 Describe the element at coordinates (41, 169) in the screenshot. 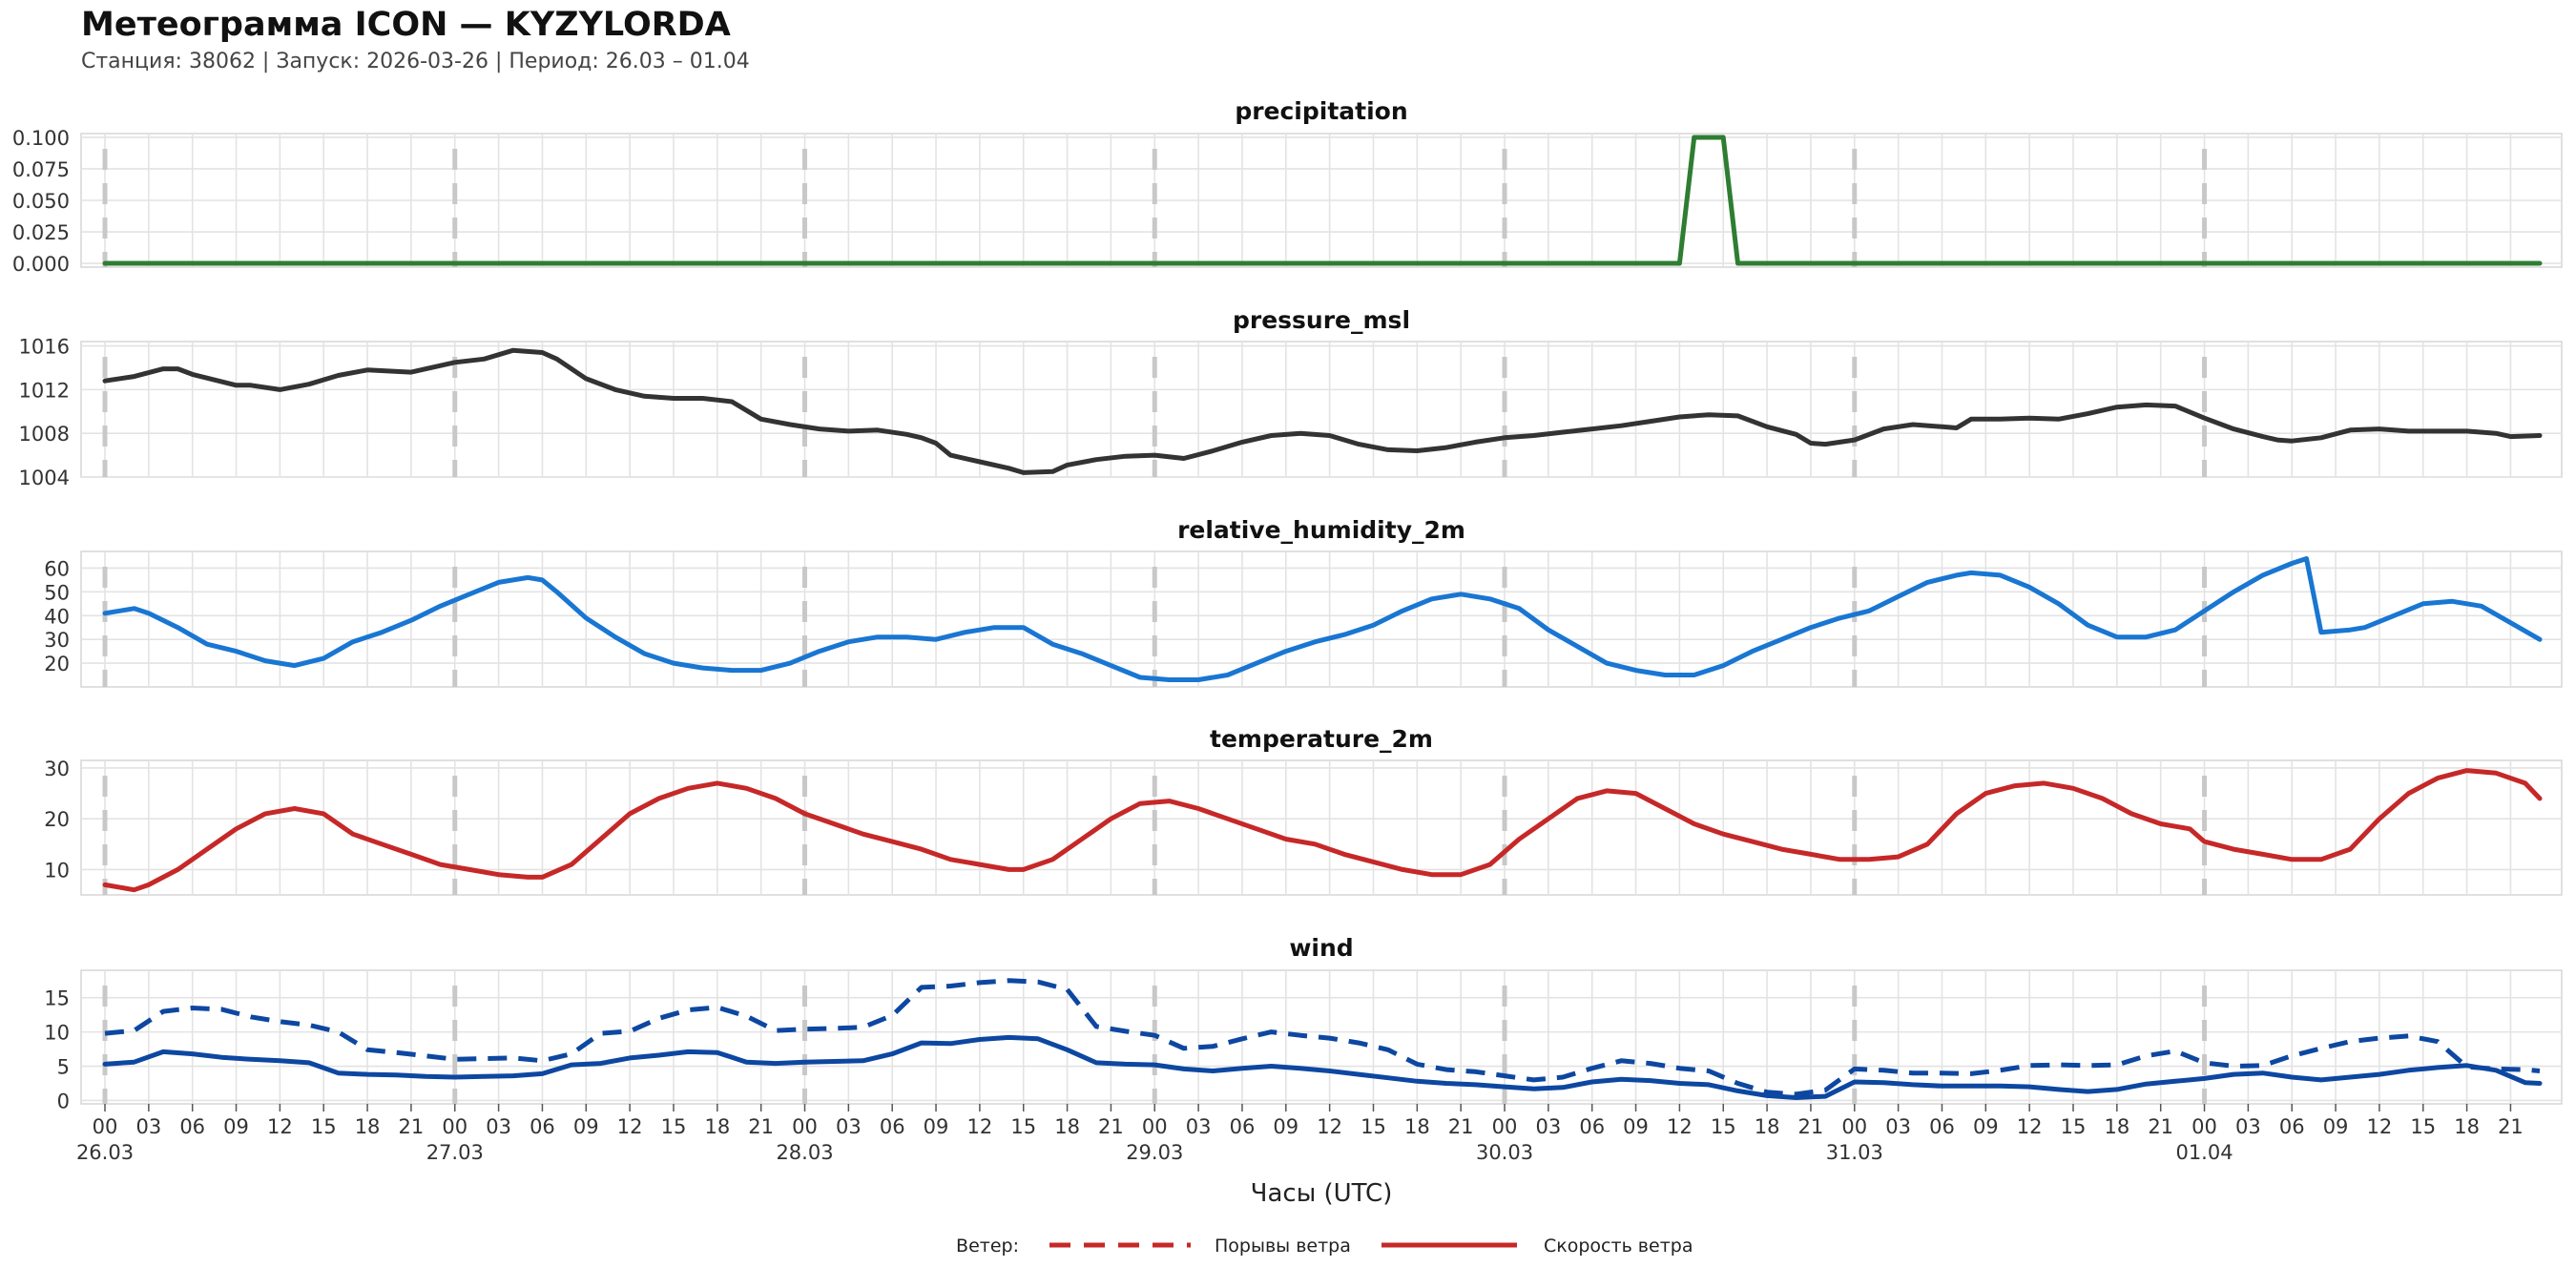

I see `y-tick-label: 0.075` at that location.